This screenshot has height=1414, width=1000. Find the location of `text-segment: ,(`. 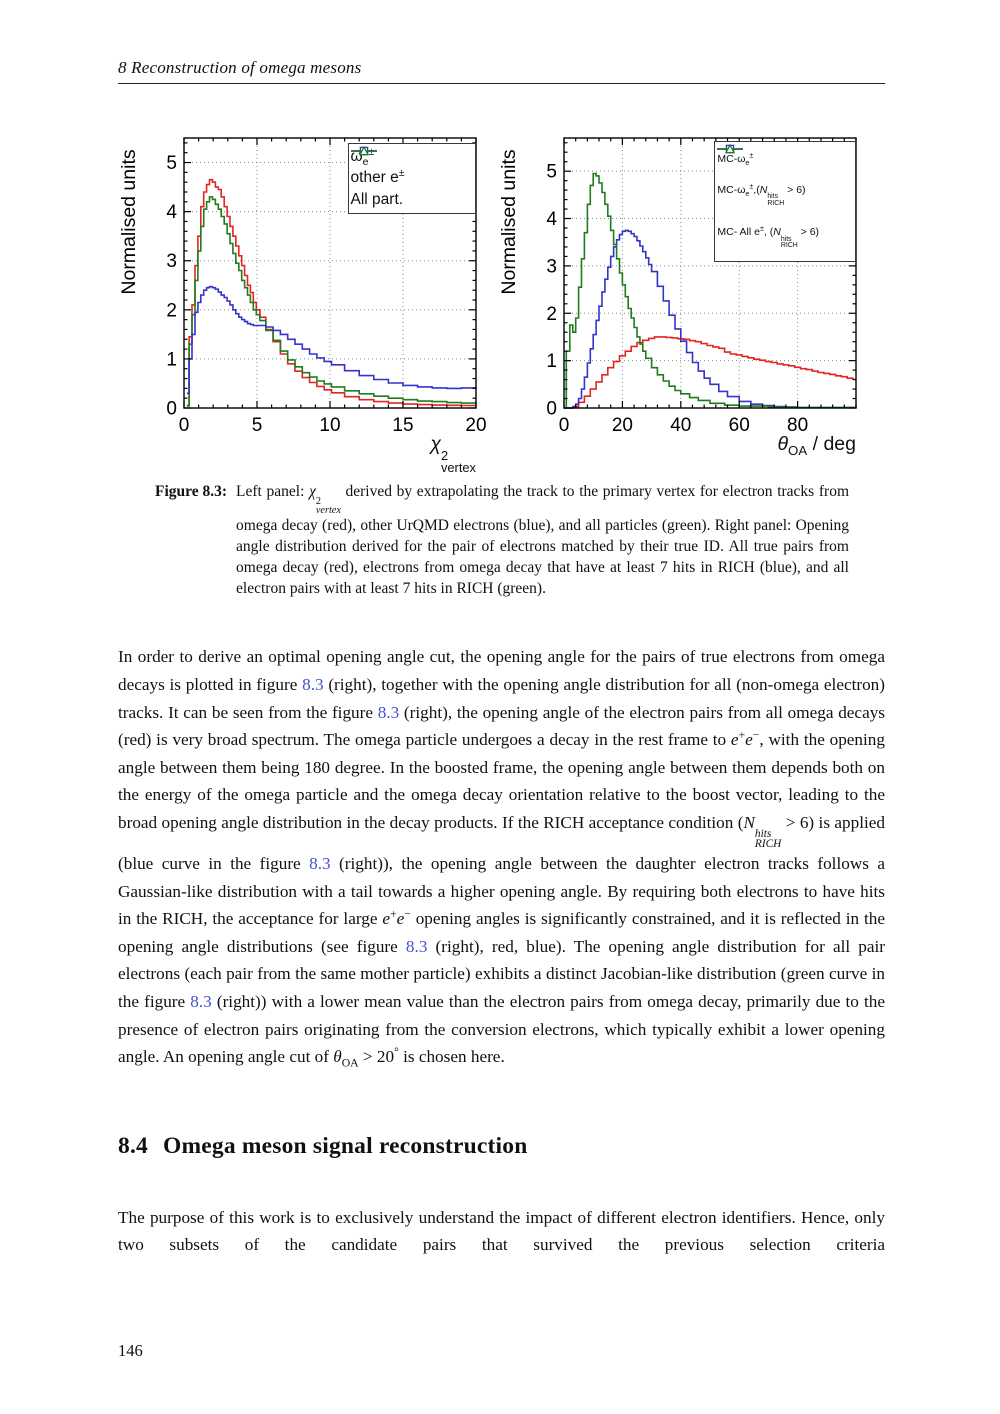

text-segment: ,( is located at coordinates (756, 190).